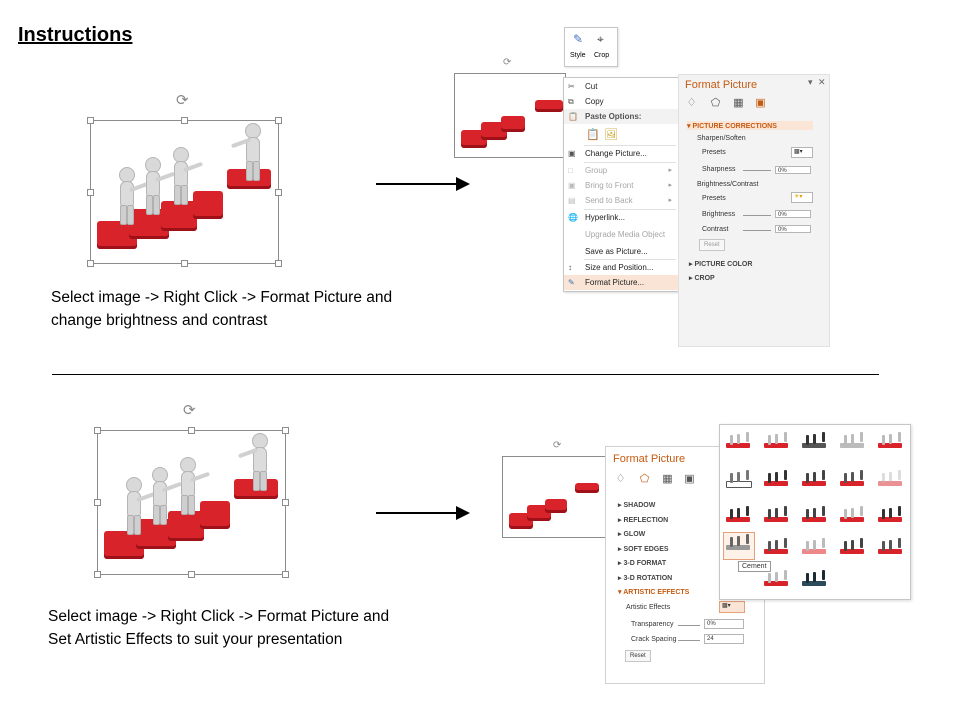 The height and width of the screenshot is (720, 960). I want to click on menu-item-cut: ✂ Cut, so click(583, 86).